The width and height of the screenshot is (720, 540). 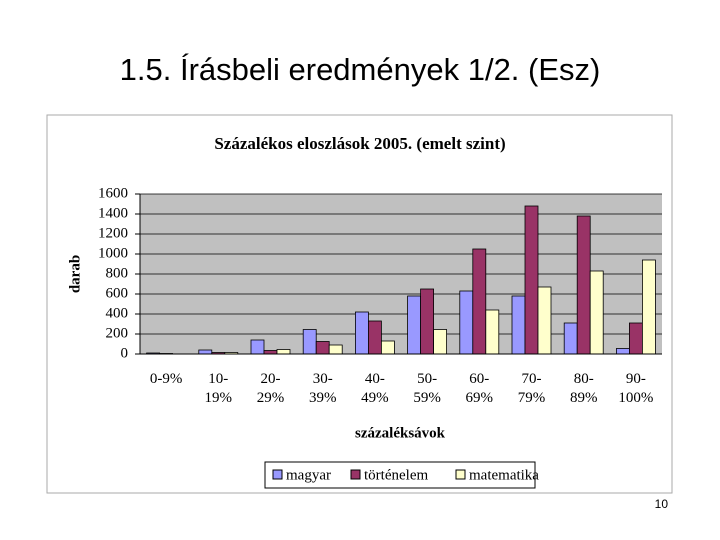 I want to click on legend-label: történelem, so click(x=396, y=475).